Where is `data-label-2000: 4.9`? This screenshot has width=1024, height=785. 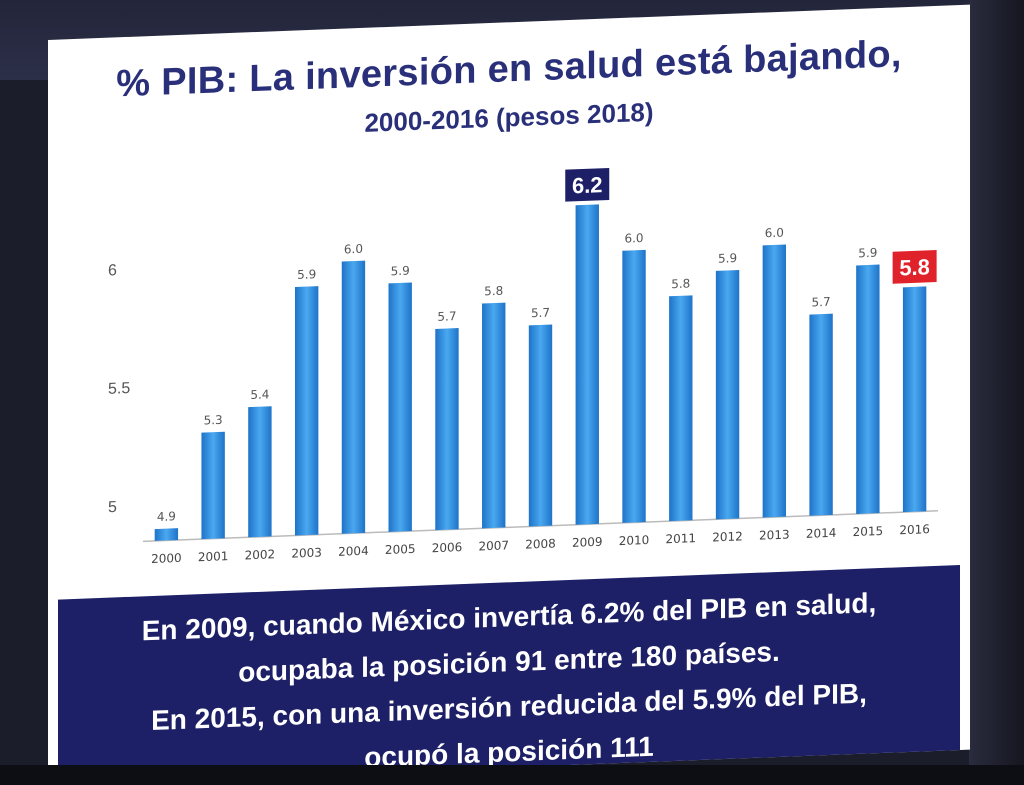
data-label-2000: 4.9 is located at coordinates (166, 516).